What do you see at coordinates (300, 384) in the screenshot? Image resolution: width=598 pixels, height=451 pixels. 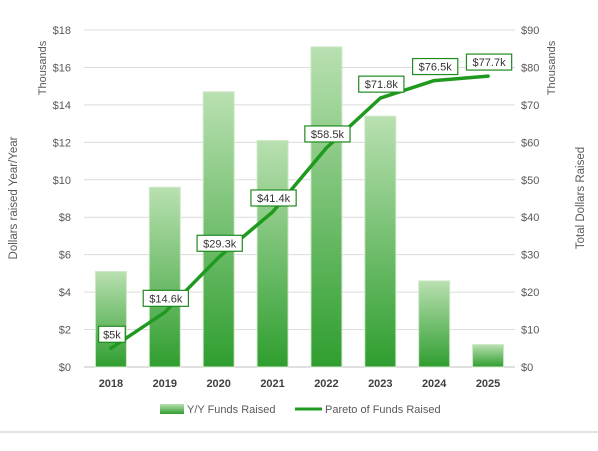 I see `x-axis: 2018 2019 2020 2021 2022 2023 2024 2025` at bounding box center [300, 384].